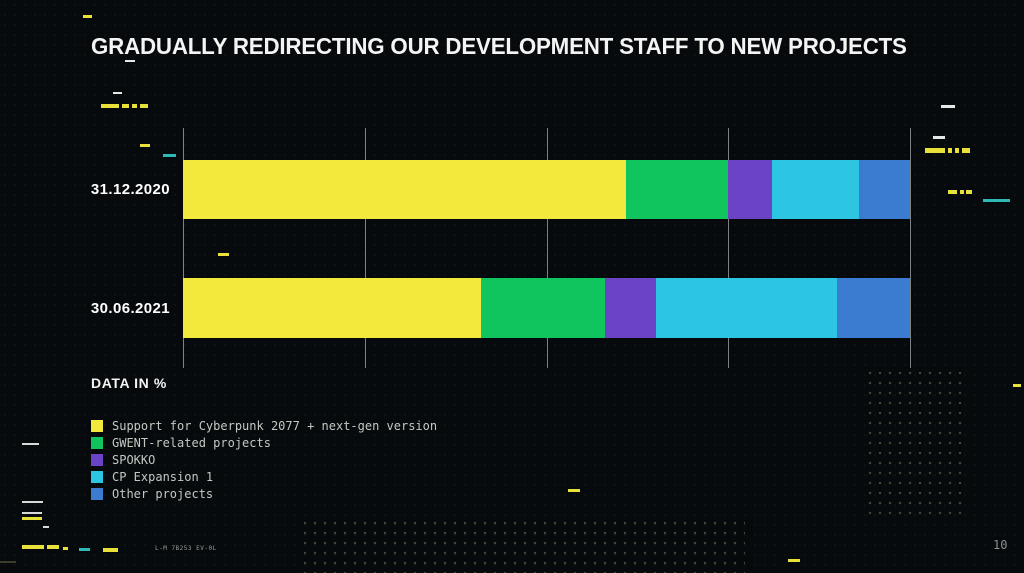 The image size is (1024, 573). What do you see at coordinates (264, 476) in the screenshot?
I see `legend-item: CP Expansion 1` at bounding box center [264, 476].